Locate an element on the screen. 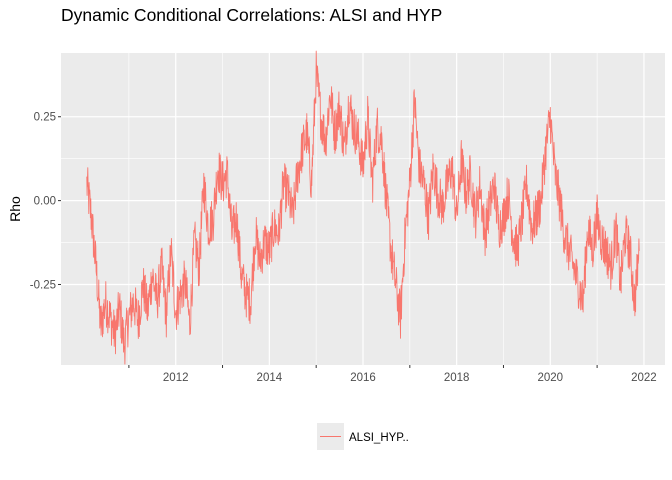 The width and height of the screenshot is (672, 480). x-tick-label: 2018 is located at coordinates (457, 378).